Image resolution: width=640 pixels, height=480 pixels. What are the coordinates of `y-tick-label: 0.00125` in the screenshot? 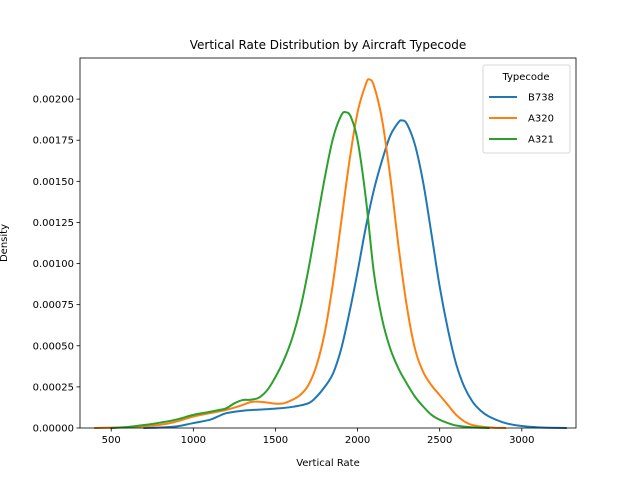 It's located at (53, 223).